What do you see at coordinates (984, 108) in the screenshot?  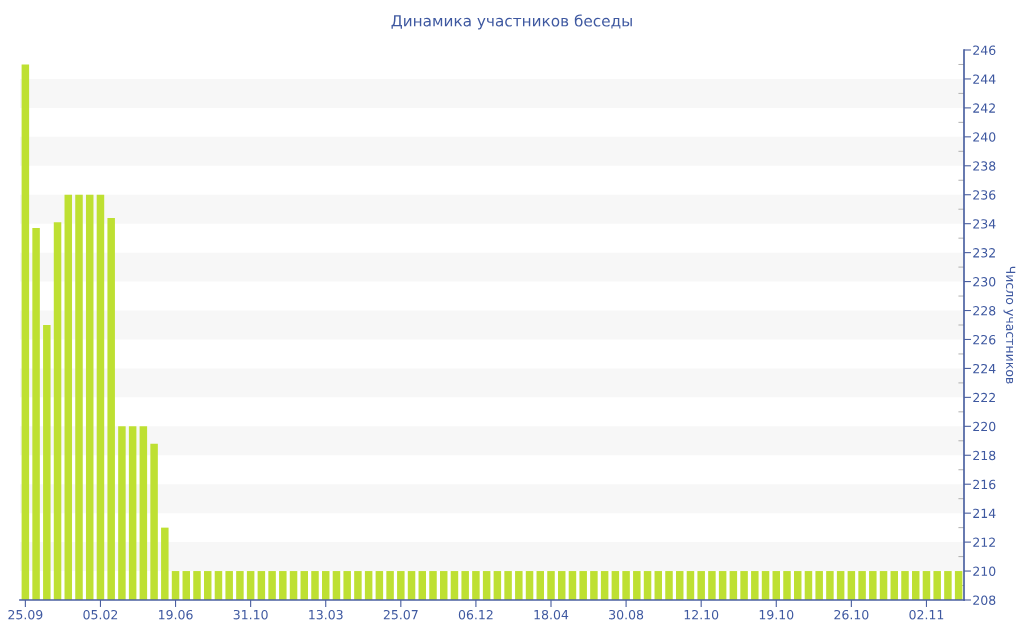 I see `y-tick-label: 242` at bounding box center [984, 108].